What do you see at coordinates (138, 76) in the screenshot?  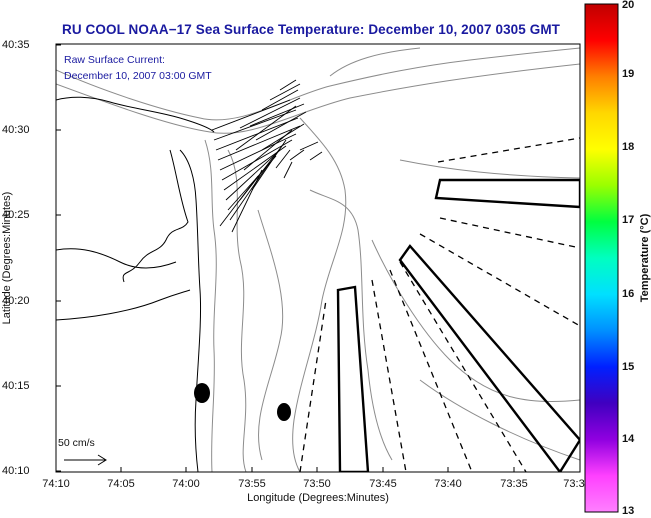 I see `annotation-line2: December 10, 2007 03:00 GMT` at bounding box center [138, 76].